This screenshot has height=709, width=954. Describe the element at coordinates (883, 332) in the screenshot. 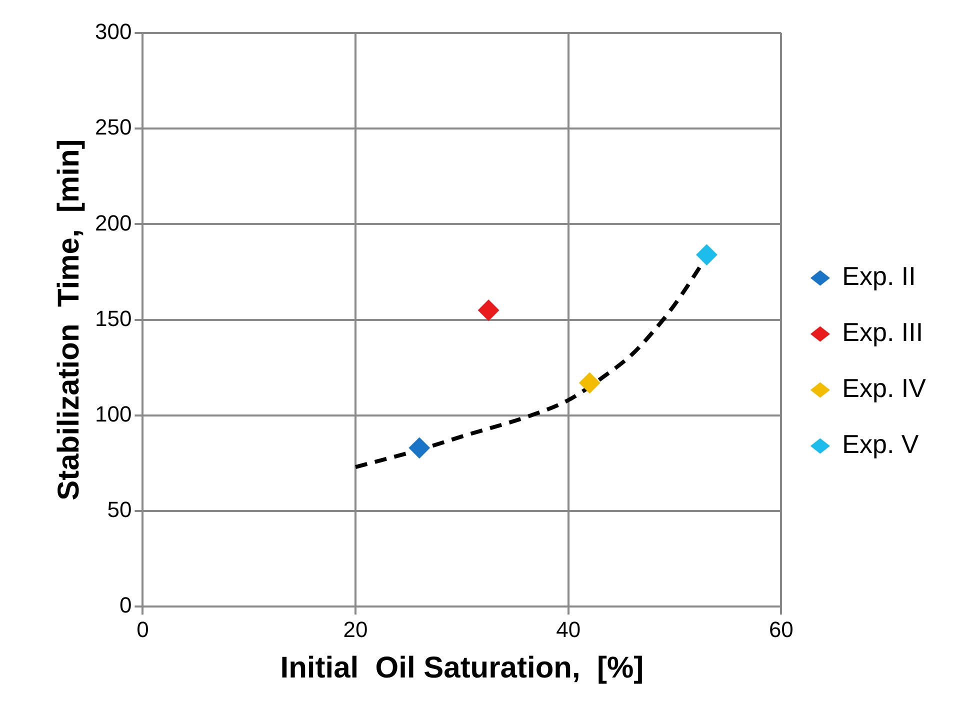

I see `legend-label: Exp. III` at that location.